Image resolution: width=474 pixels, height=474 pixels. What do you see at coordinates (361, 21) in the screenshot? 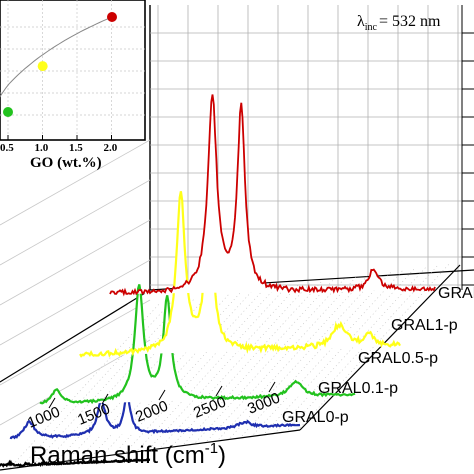
I see `lambda-symbol: λ` at bounding box center [361, 21].